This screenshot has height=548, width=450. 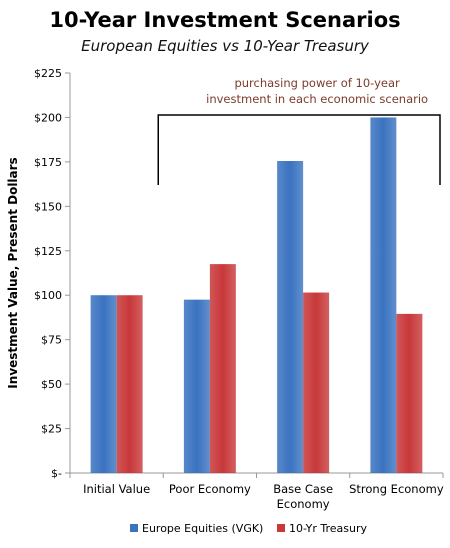 What do you see at coordinates (202, 528) in the screenshot?
I see `legend-label: Europe Equities (VGK)` at bounding box center [202, 528].